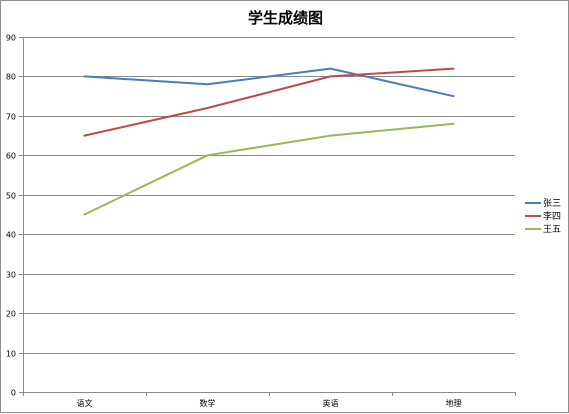  Describe the element at coordinates (85, 403) in the screenshot. I see `x-tick-label: 语文` at that location.